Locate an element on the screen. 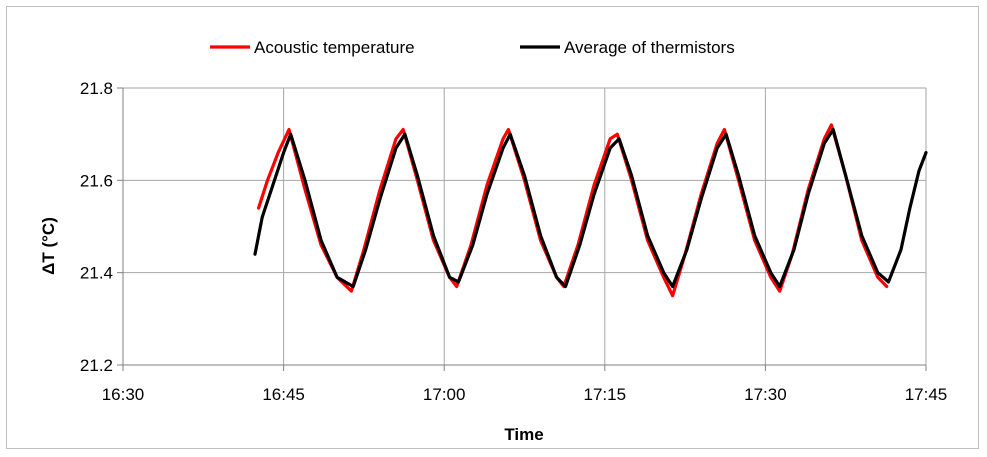 The image size is (987, 457). y-tick-label: 21.6 is located at coordinates (96, 180).